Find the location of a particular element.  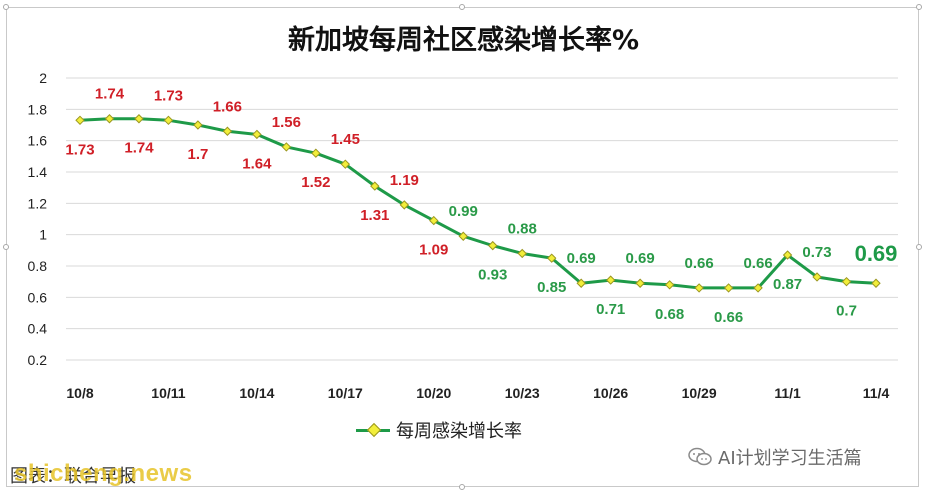

x-tick-label: 11/4 is located at coordinates (876, 393).